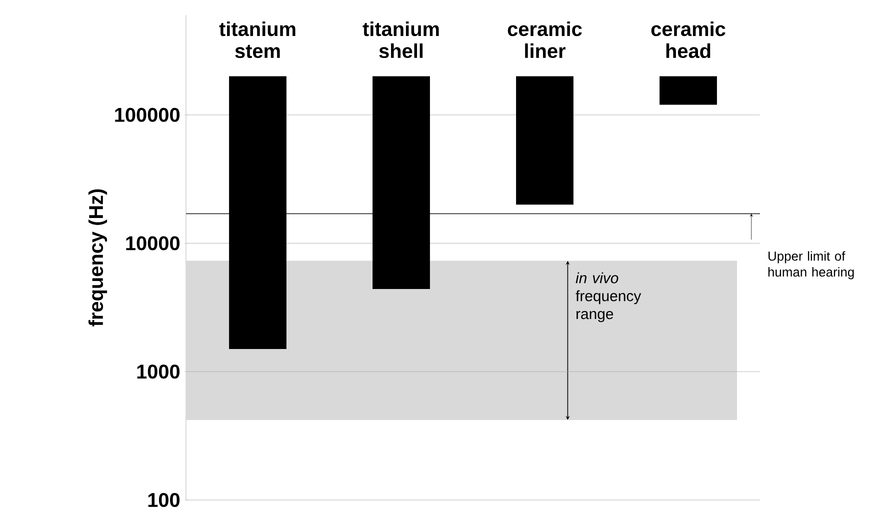 The height and width of the screenshot is (510, 869). I want to click on x-tick-label: titanium shell, so click(400, 40).